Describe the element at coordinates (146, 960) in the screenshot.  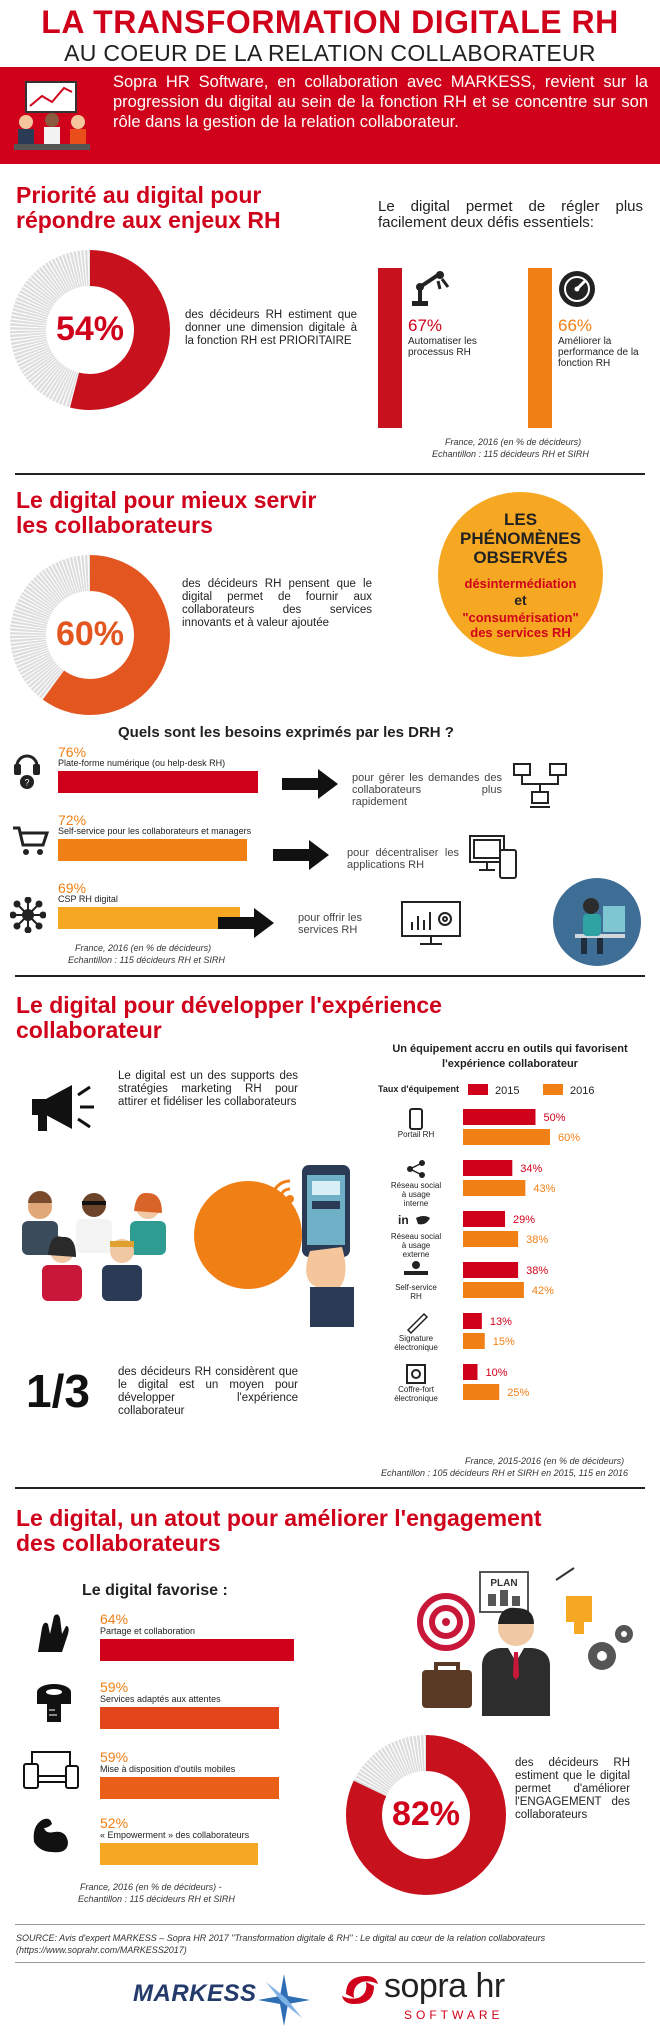
I see `s2-source2: Echantillon : 115 décideurs RH et SIRH` at that location.